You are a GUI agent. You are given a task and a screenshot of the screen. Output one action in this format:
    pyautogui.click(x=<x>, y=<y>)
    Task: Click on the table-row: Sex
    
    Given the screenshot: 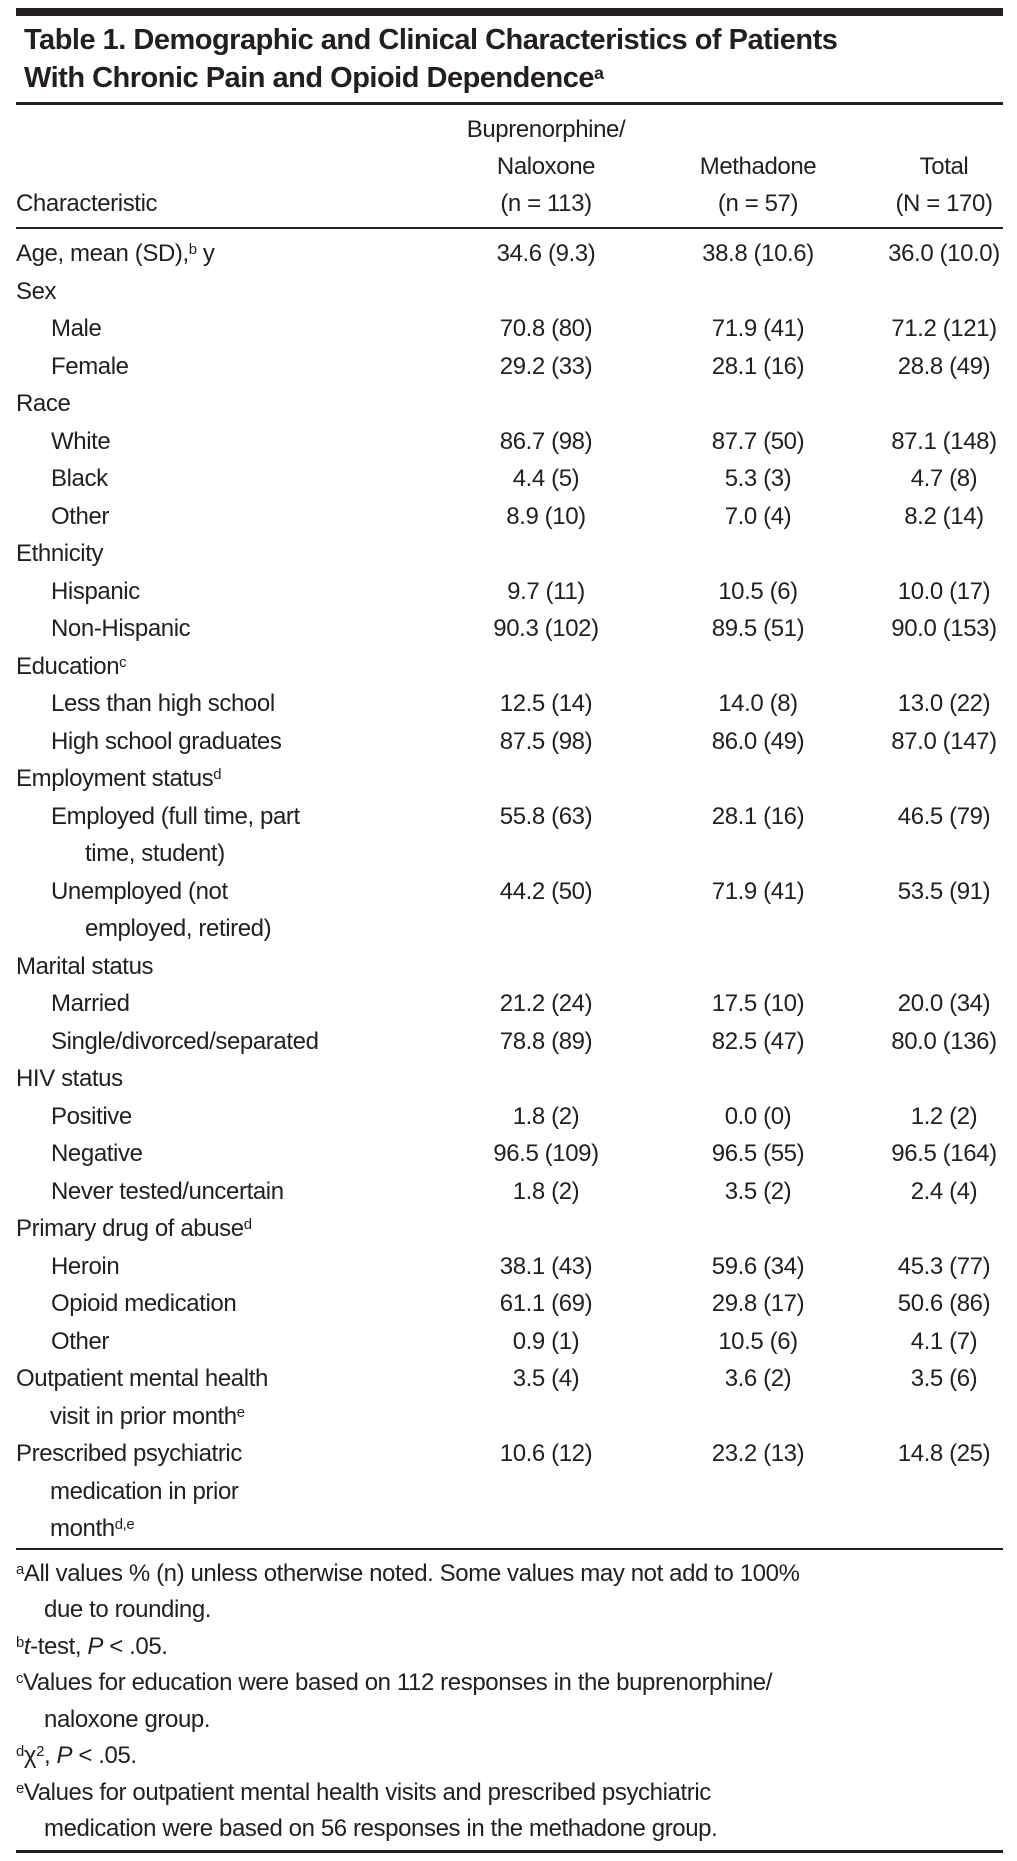 What is the action you would take?
    pyautogui.click(x=509, y=292)
    